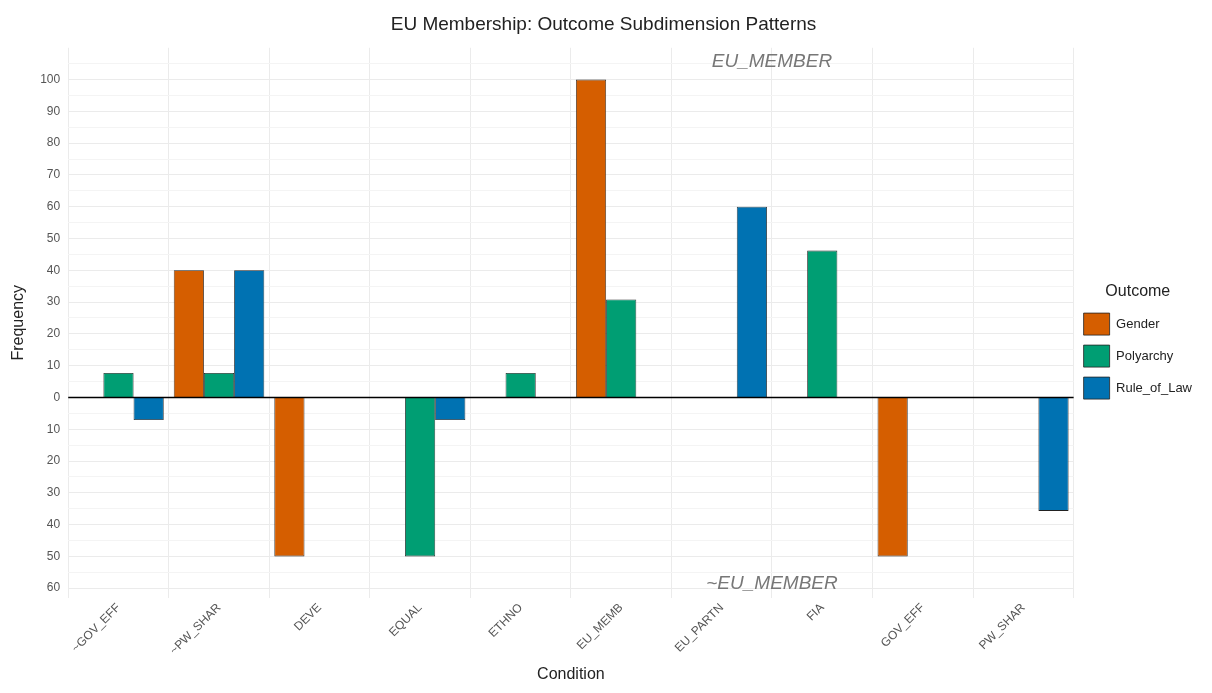 The height and width of the screenshot is (693, 1212). What do you see at coordinates (1154, 387) in the screenshot?
I see `legend-label: Rule_of_Law` at bounding box center [1154, 387].